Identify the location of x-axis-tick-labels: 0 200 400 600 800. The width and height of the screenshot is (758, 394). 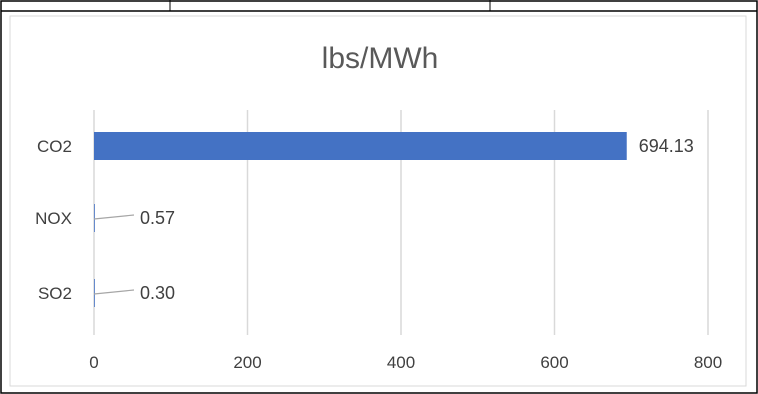
(405, 362).